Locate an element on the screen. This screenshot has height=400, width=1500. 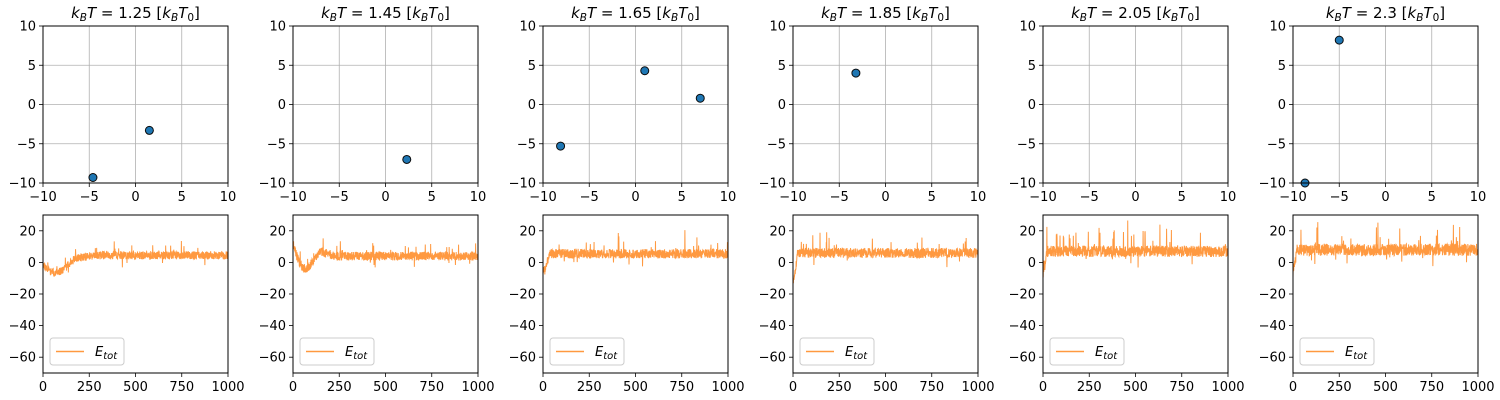
scatter-panel-6: −10 −5 0 5 10 10 5 0 −5 −10 kBT = 2.3 [kBT0] is located at coordinates (1373, 104).